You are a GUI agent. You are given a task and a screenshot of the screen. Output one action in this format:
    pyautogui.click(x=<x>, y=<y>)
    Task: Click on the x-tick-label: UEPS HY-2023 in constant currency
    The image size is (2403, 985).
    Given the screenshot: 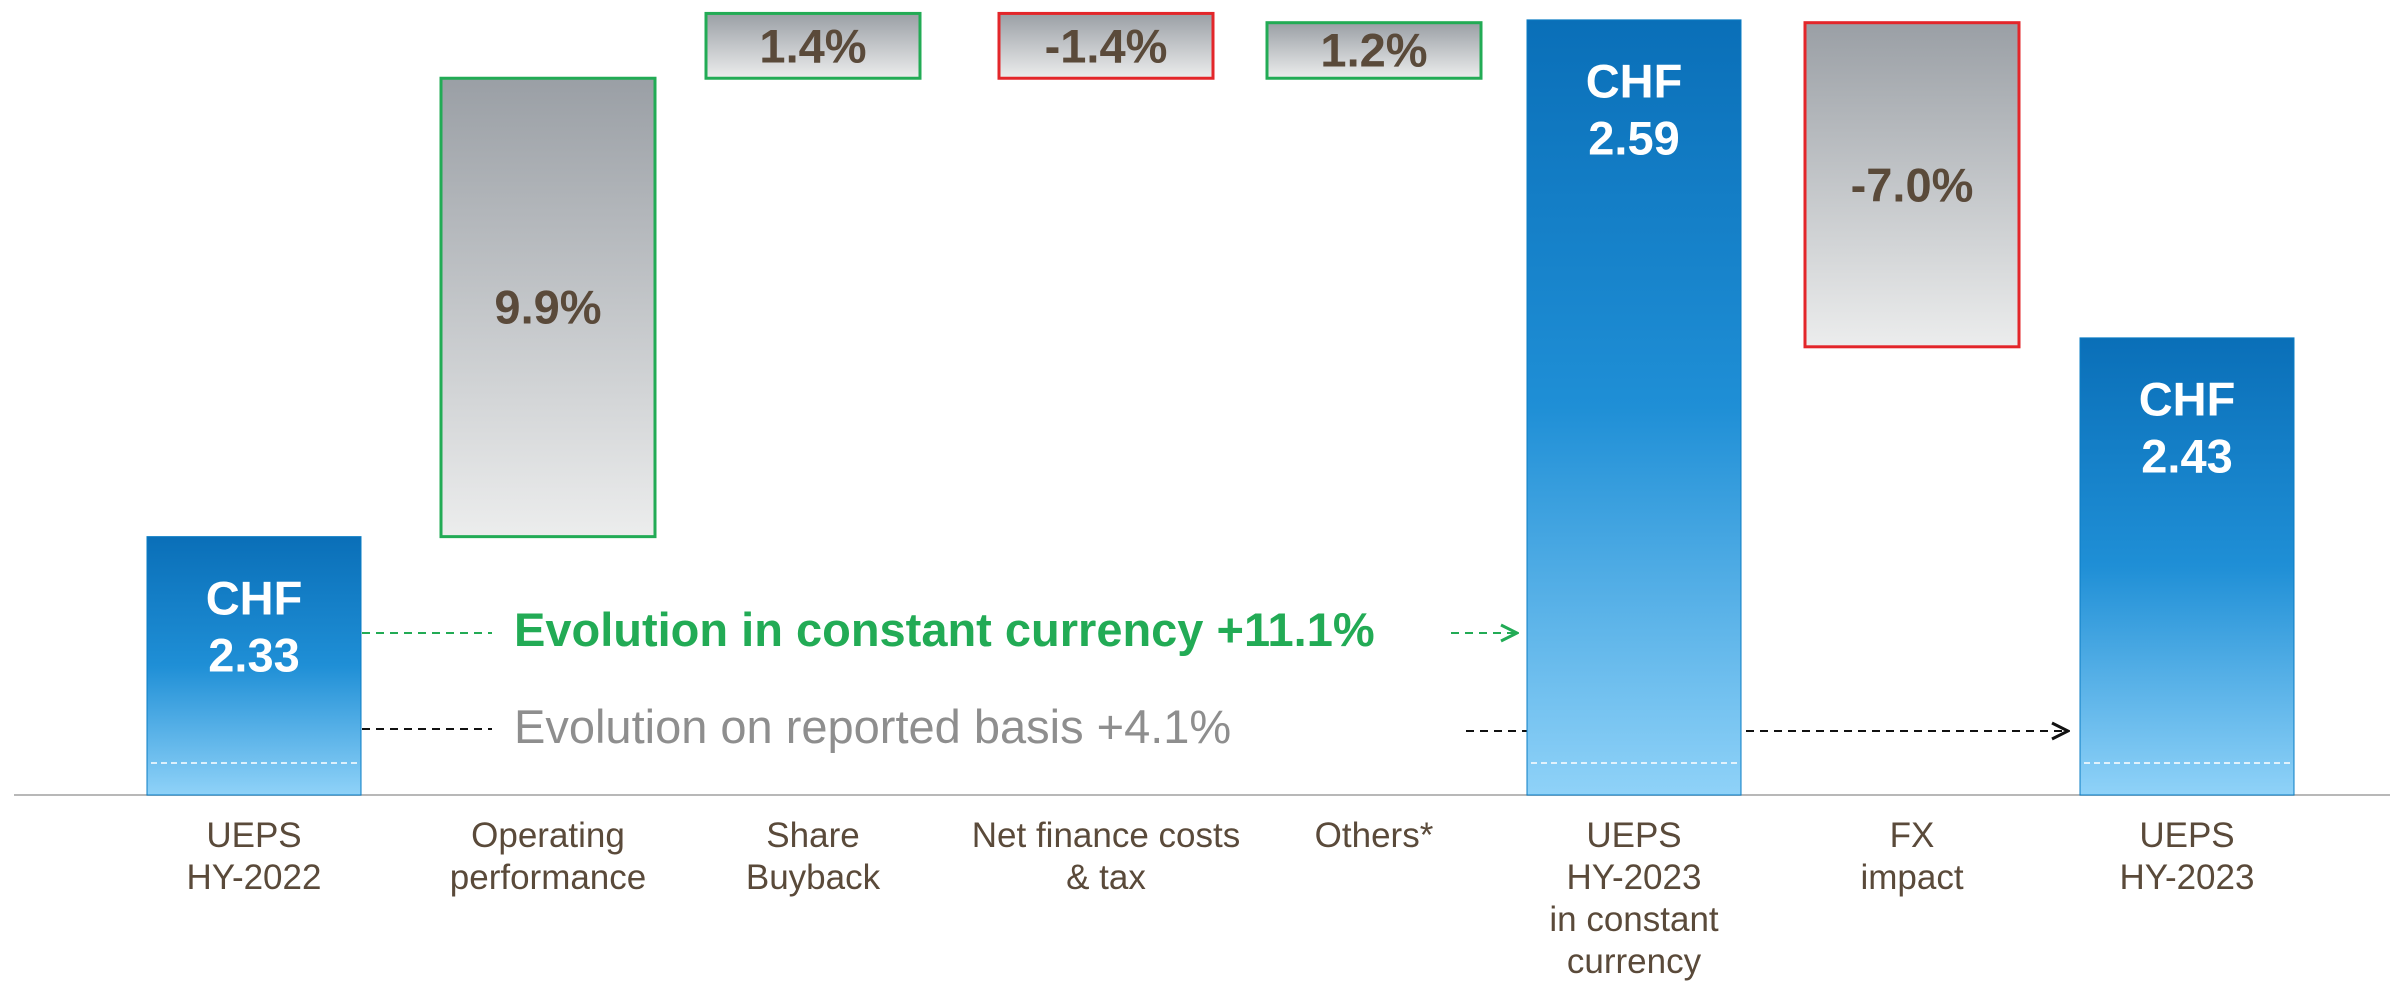 What is the action you would take?
    pyautogui.click(x=1634, y=898)
    